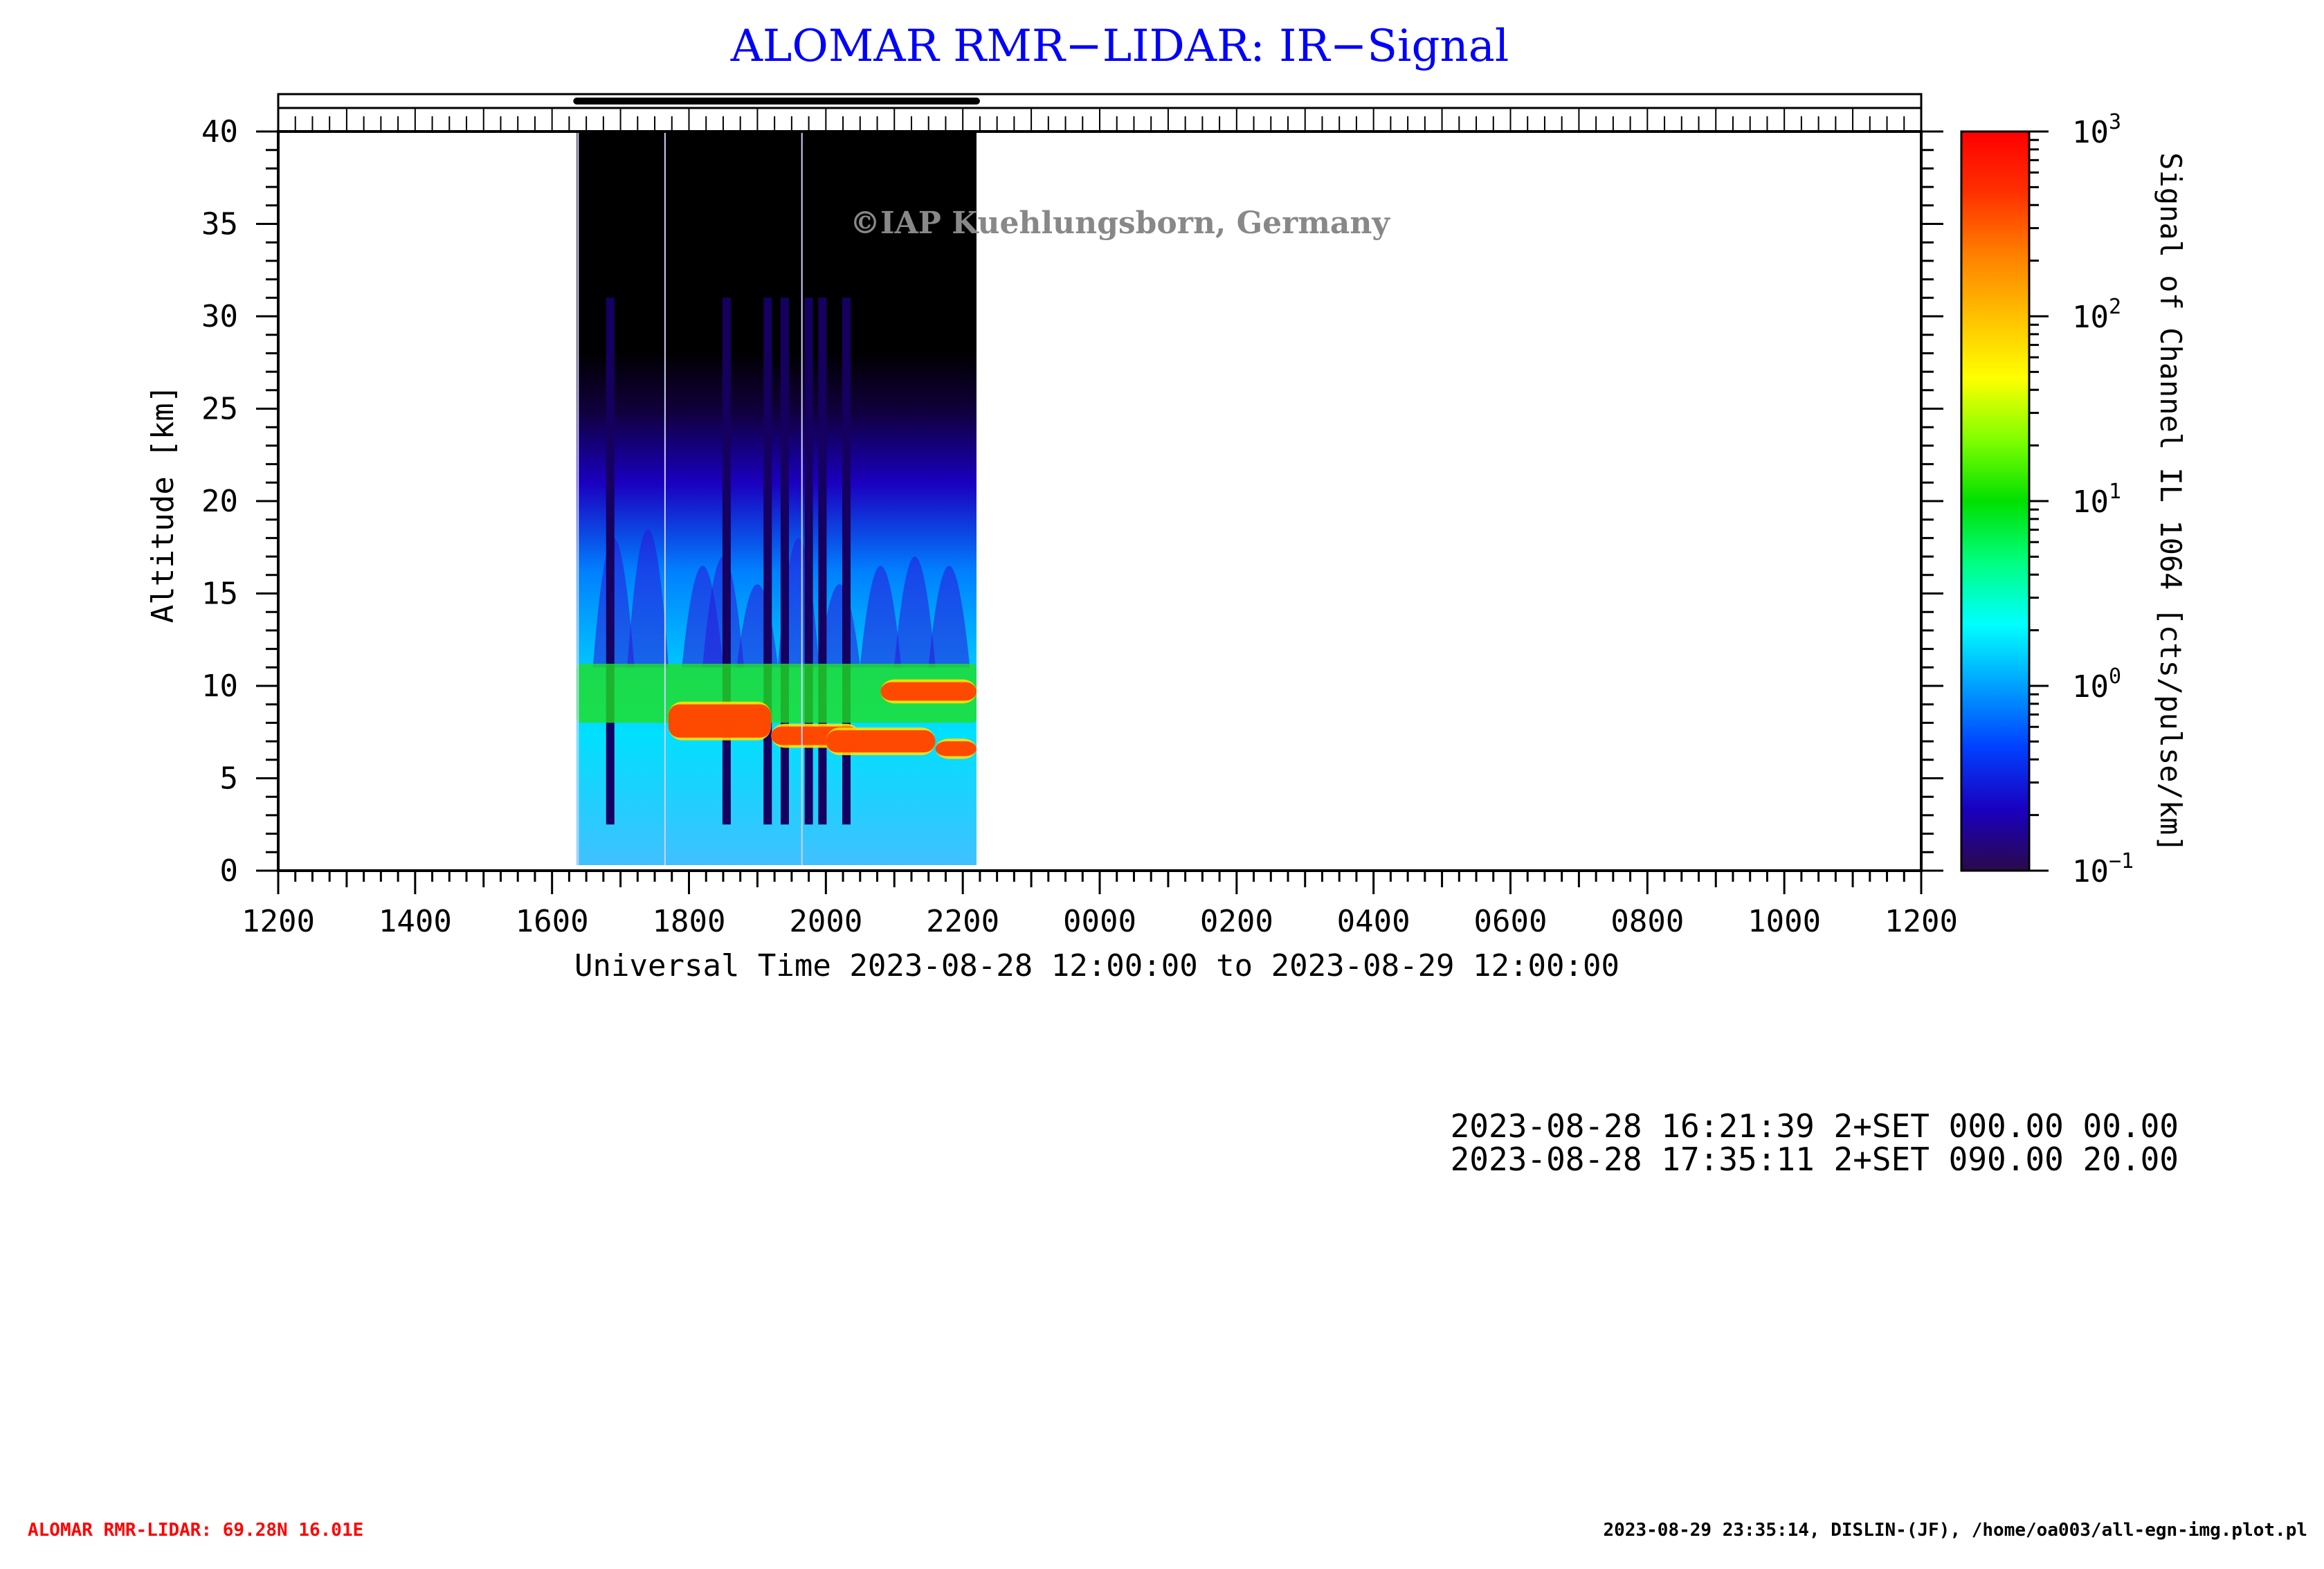 The height and width of the screenshot is (1569, 2324). Describe the element at coordinates (220, 316) in the screenshot. I see `y-tick-label: 30` at that location.